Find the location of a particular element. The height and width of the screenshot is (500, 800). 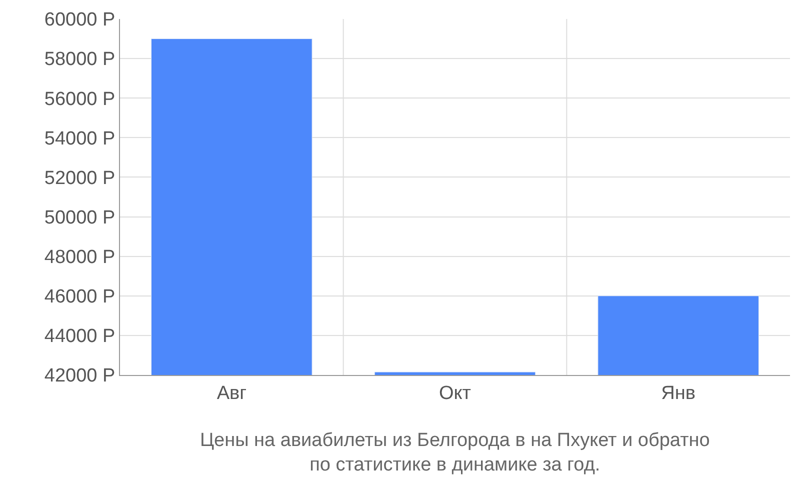

y-tick-label: 50000 Р is located at coordinates (80, 217).